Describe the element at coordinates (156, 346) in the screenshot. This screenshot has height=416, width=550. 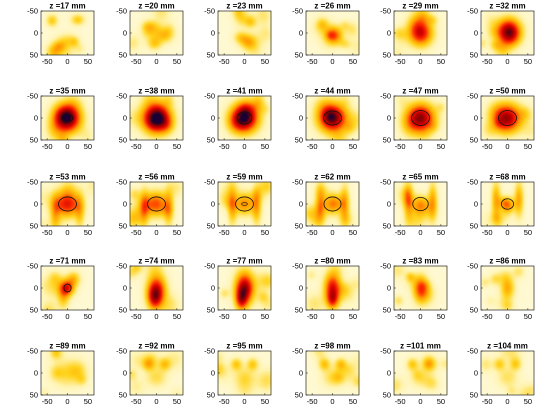
I see `panel-title: z =92 mm` at that location.